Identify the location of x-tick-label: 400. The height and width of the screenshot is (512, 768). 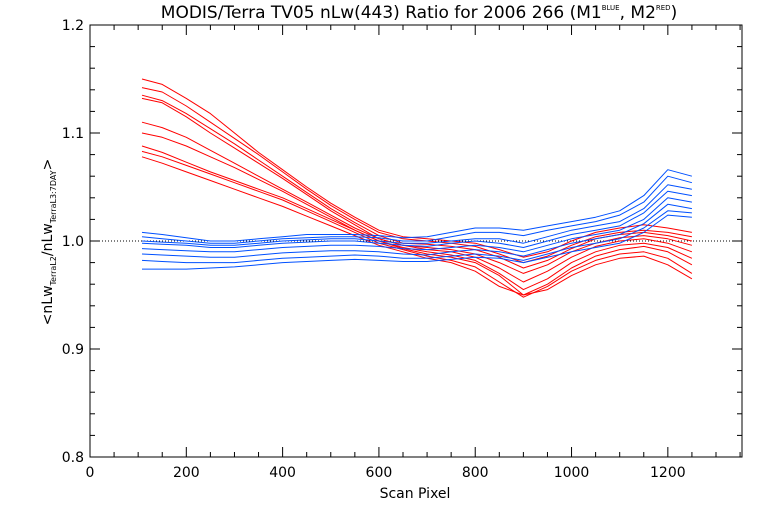
(282, 473).